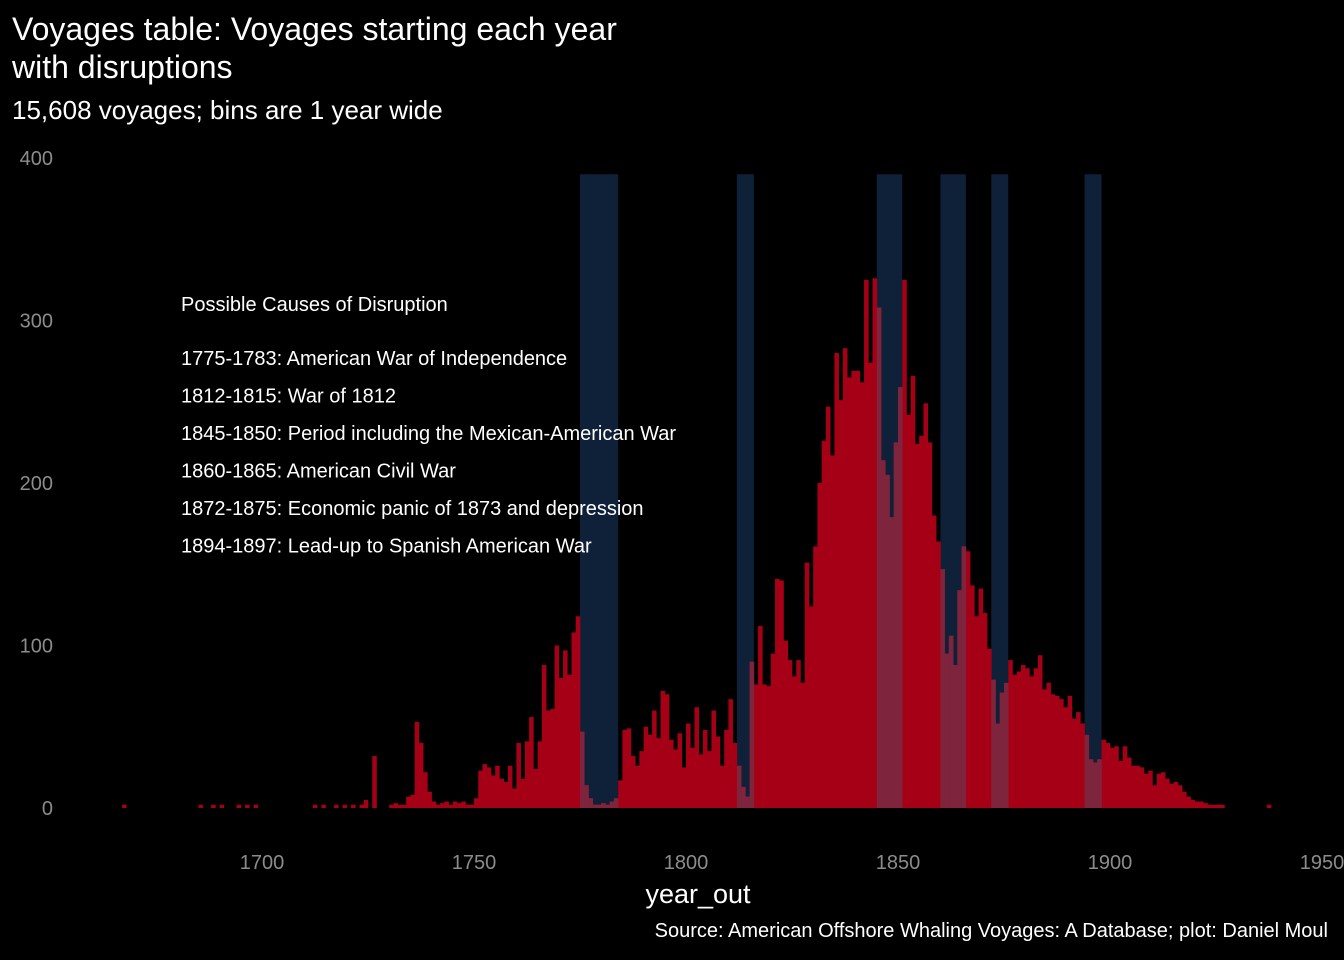  What do you see at coordinates (686, 863) in the screenshot?
I see `x-tick-label: 1800` at bounding box center [686, 863].